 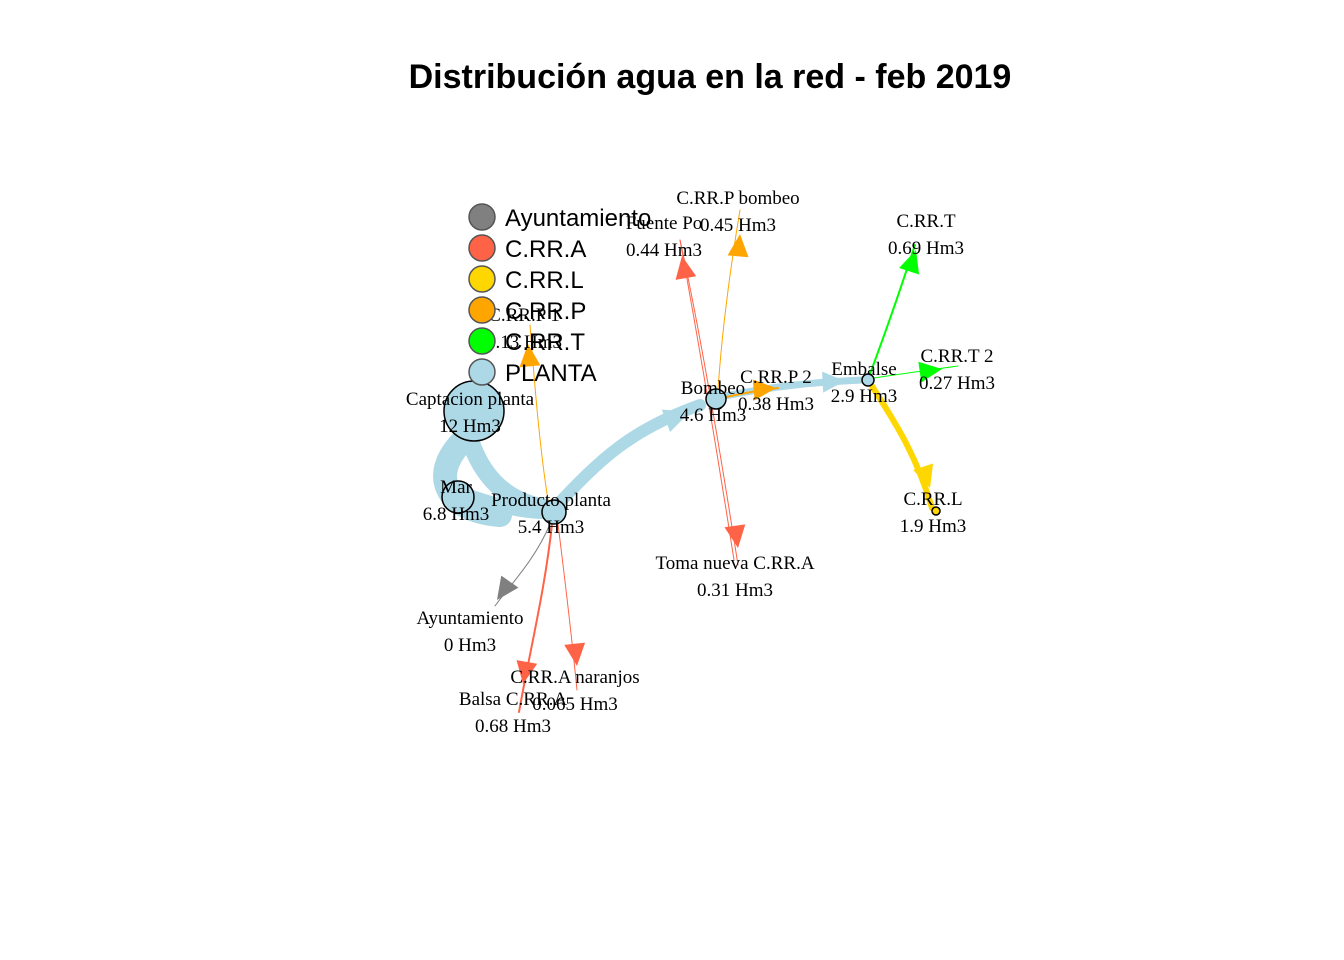 What do you see at coordinates (926, 221) in the screenshot?
I see `node-label-crrt: C.RR.T` at bounding box center [926, 221].